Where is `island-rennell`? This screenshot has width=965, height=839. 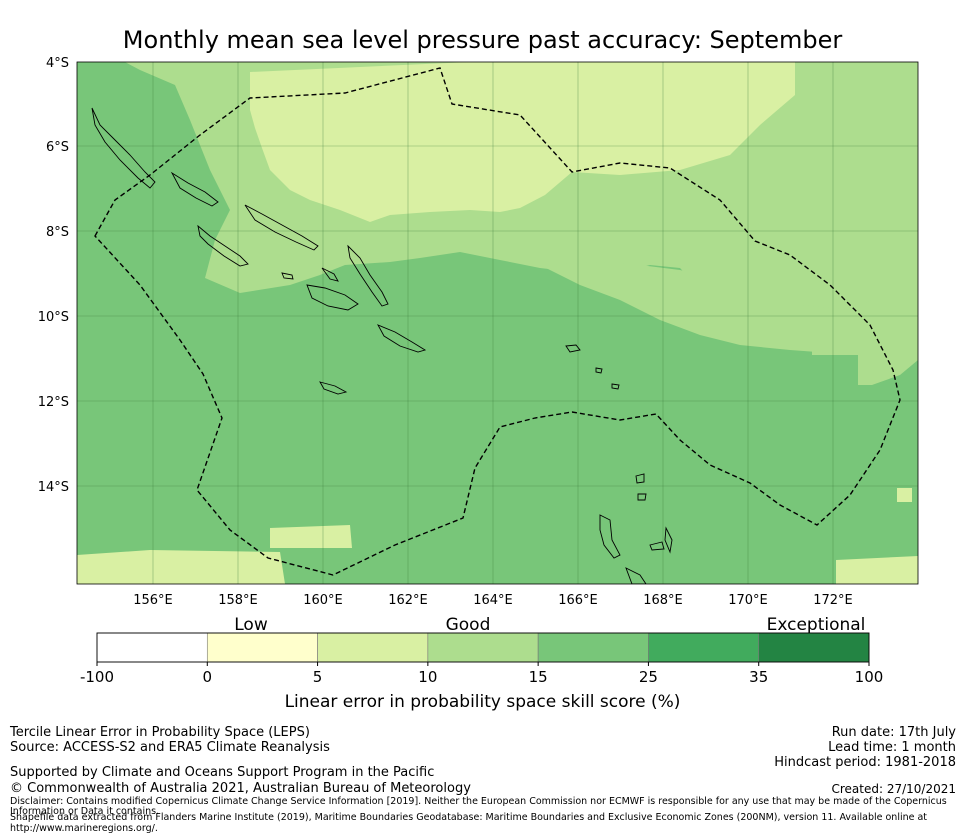
island-rennell is located at coordinates (333, 388).